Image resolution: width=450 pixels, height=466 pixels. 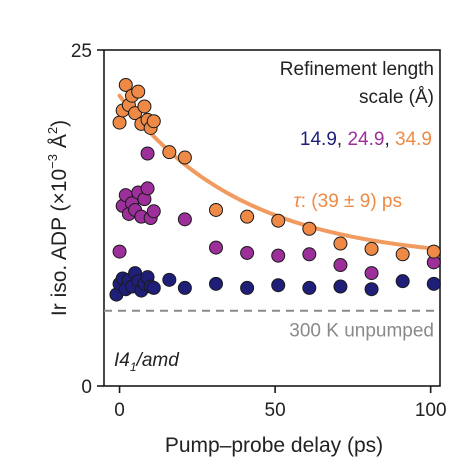 What do you see at coordinates (122, 360) in the screenshot?
I see `space-group-base: I4` at bounding box center [122, 360].